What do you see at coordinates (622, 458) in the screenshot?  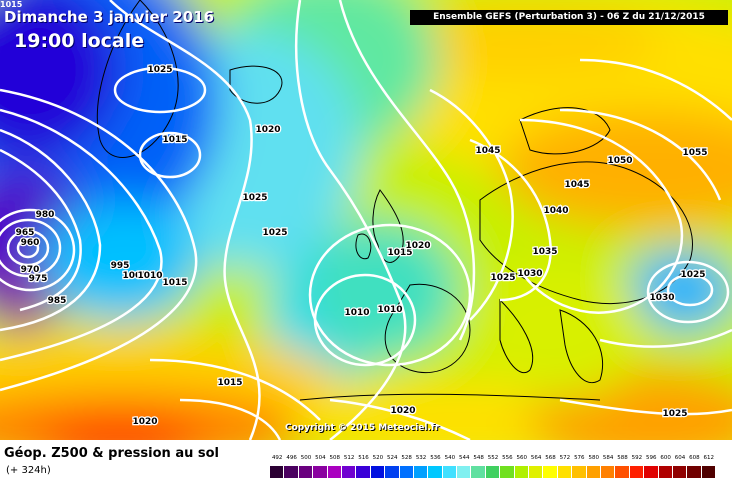 I see `legend-tick-label: 588` at bounding box center [622, 458].